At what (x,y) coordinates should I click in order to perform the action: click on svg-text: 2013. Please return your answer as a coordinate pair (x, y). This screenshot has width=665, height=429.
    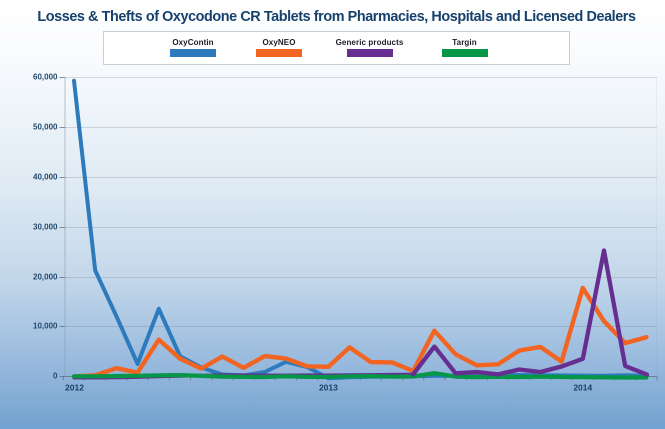
    Looking at the image, I should click on (328, 388).